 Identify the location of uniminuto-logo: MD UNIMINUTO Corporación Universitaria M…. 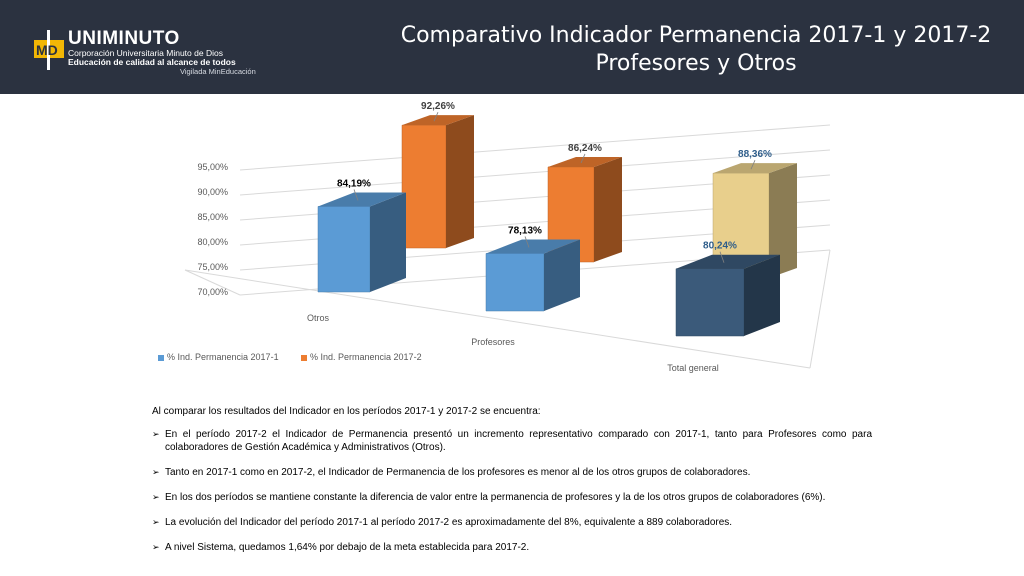
(145, 52).